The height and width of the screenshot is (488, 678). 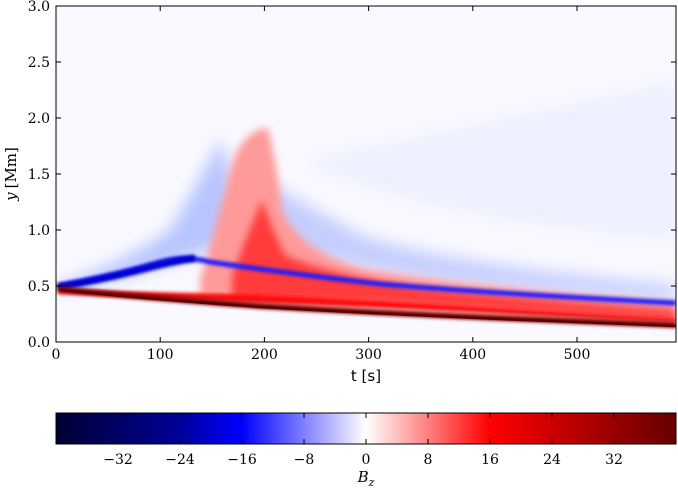 What do you see at coordinates (490, 460) in the screenshot?
I see `colorbar-tick-label: 16` at bounding box center [490, 460].